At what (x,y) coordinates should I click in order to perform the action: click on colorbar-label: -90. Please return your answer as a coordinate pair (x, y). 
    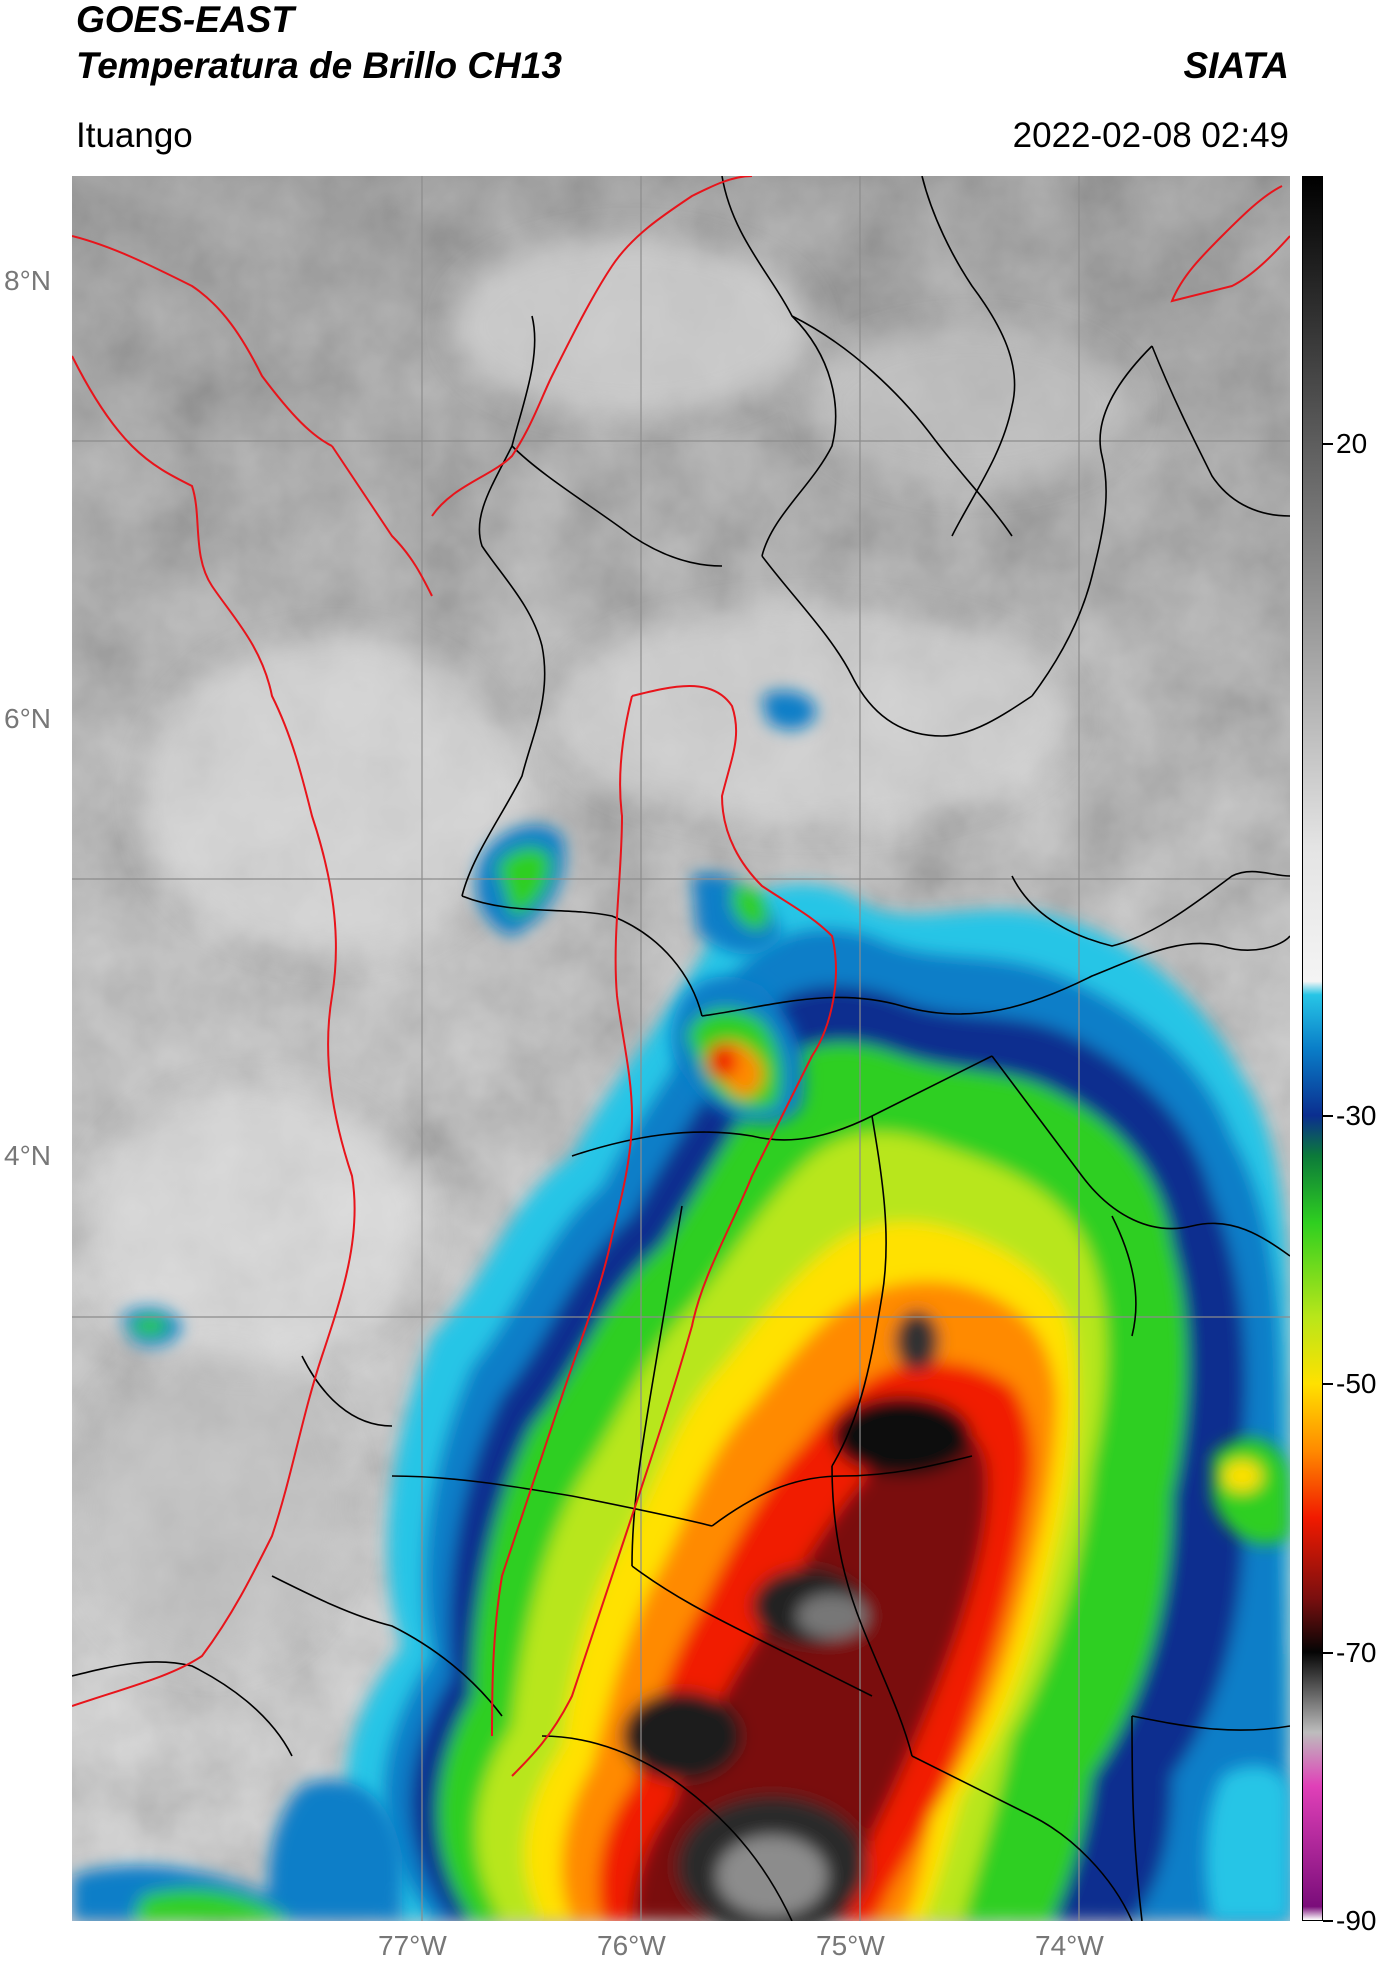
    Looking at the image, I should click on (1356, 1920).